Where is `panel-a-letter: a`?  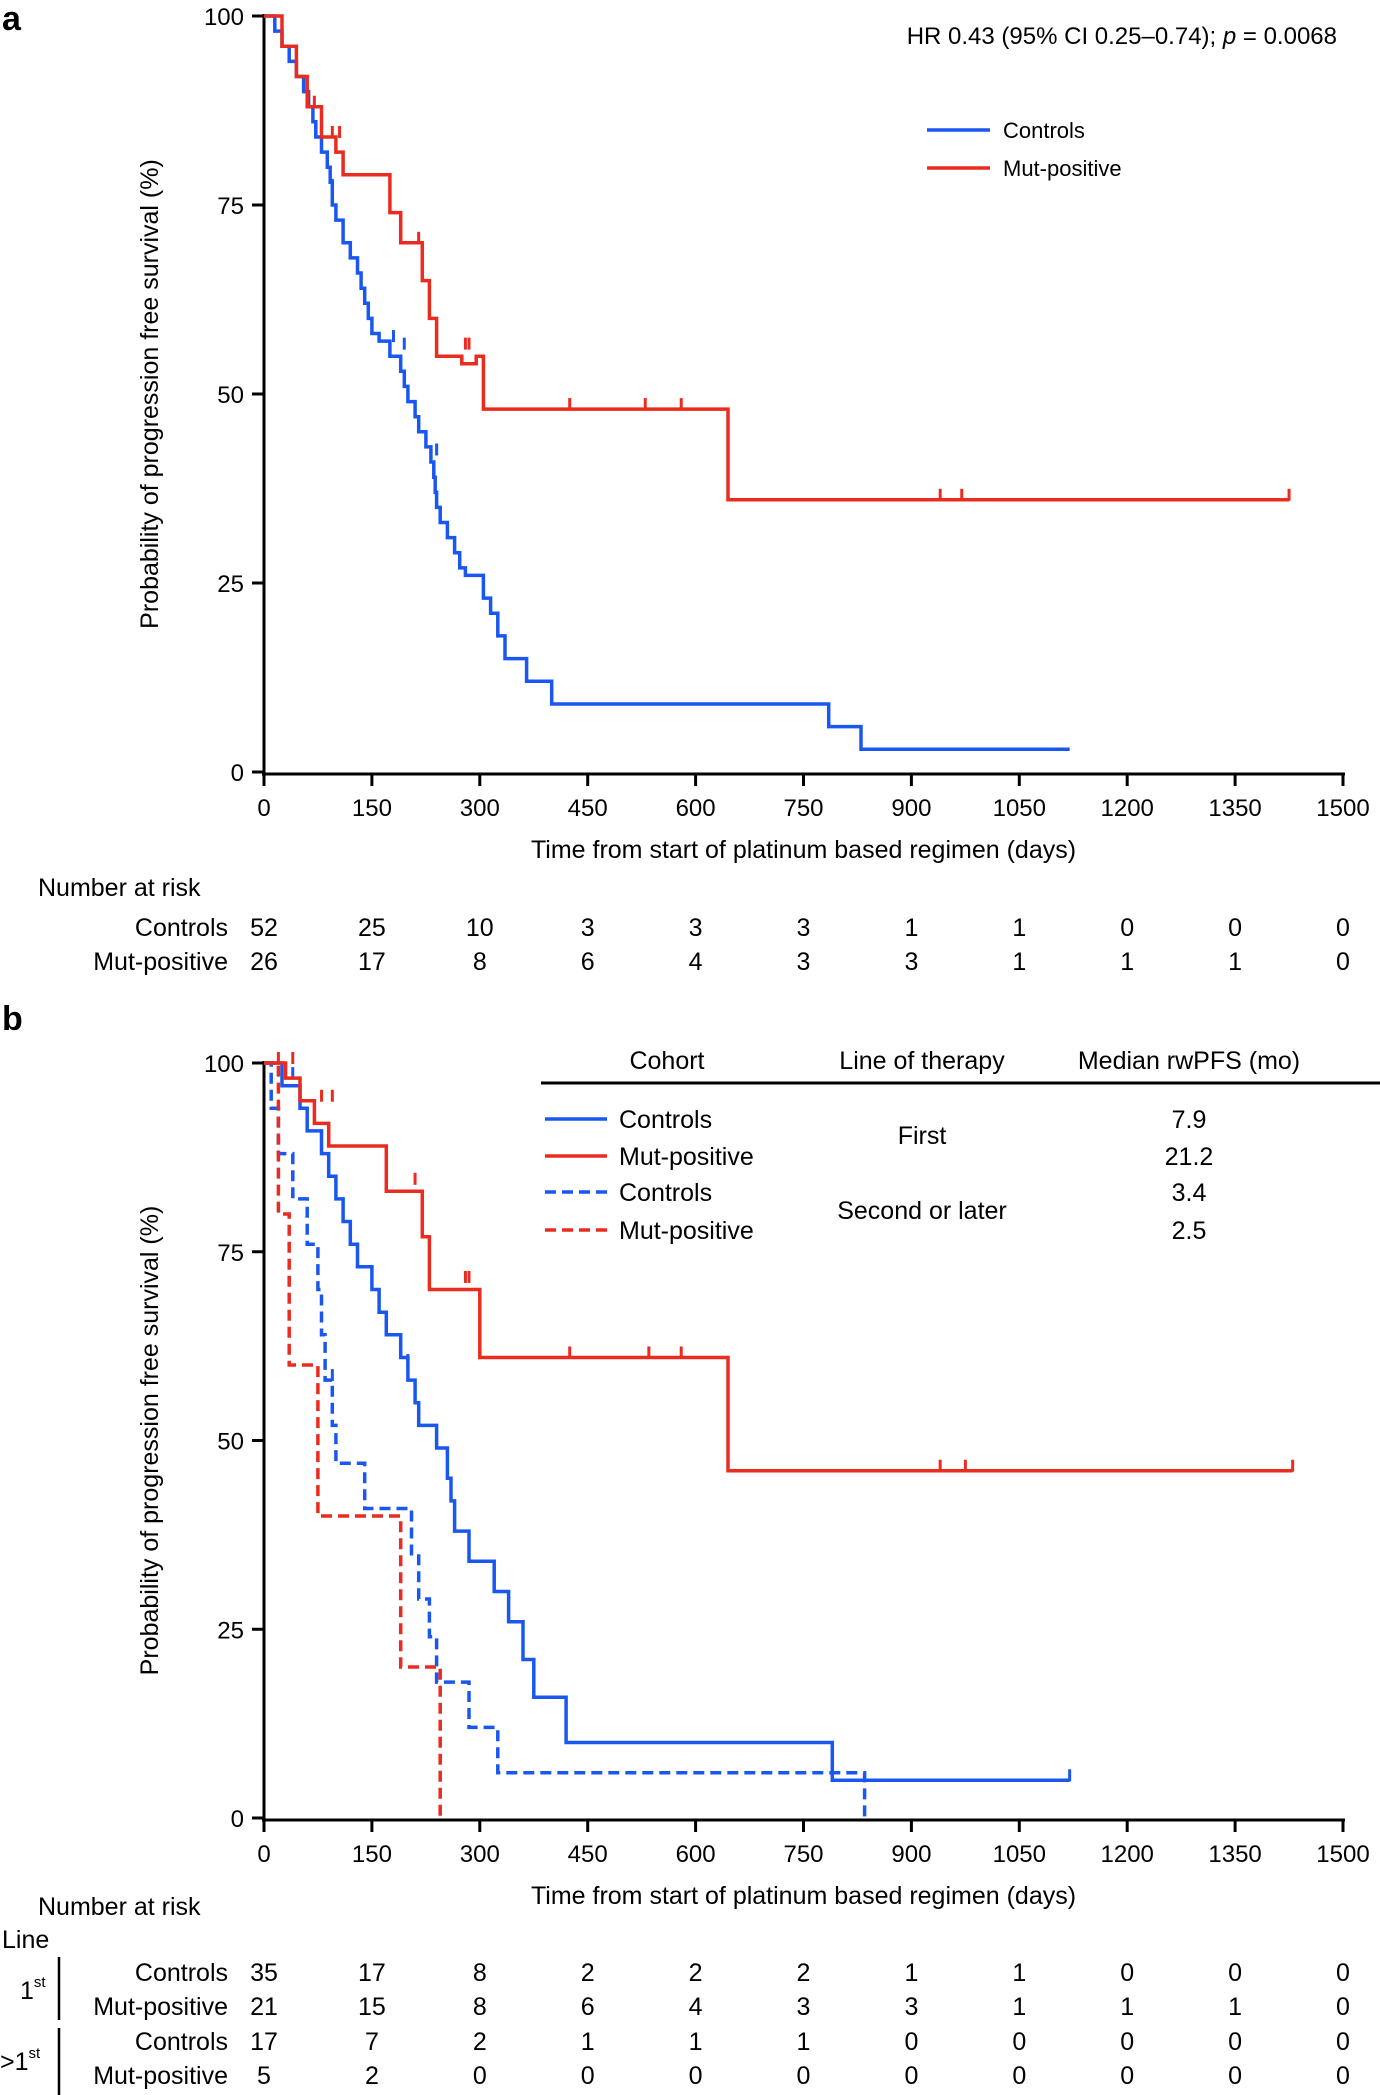
panel-a-letter: a is located at coordinates (12, 19).